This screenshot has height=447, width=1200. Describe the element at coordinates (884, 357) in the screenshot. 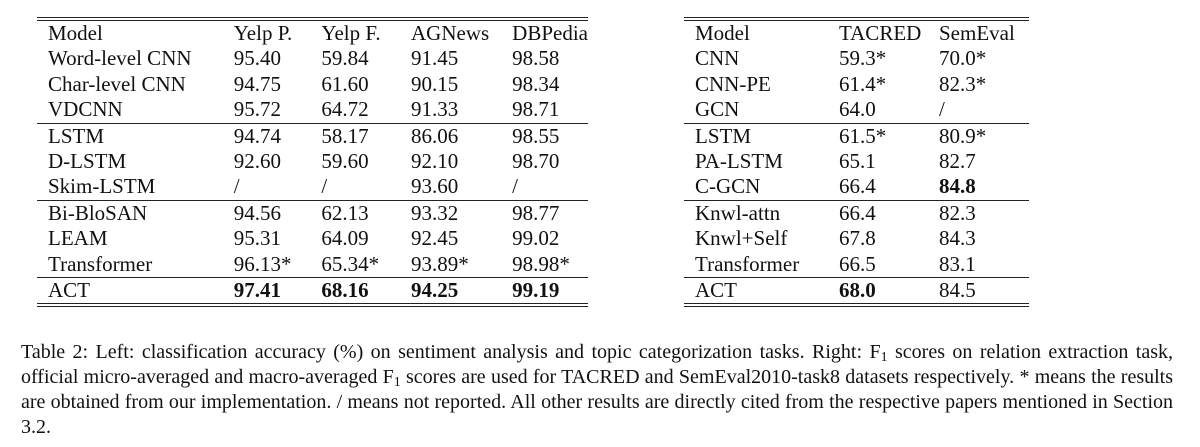

I see `caption-subscript-1: 1` at that location.